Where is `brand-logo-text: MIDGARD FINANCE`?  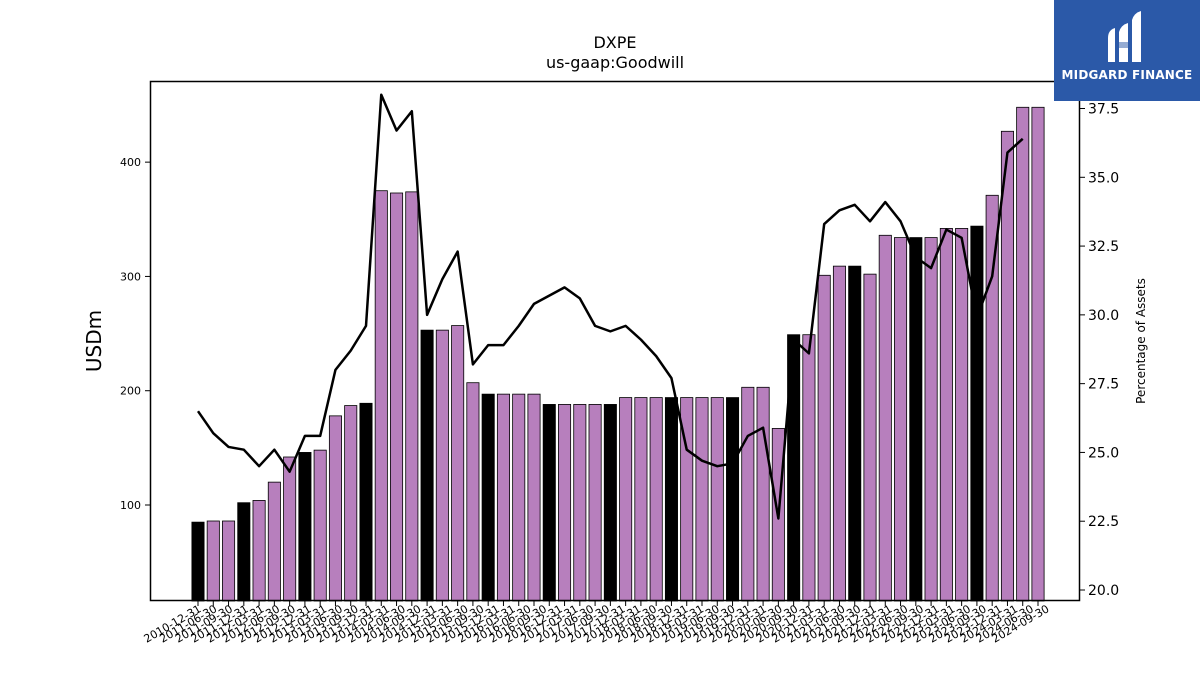 brand-logo-text: MIDGARD FINANCE is located at coordinates (1127, 75).